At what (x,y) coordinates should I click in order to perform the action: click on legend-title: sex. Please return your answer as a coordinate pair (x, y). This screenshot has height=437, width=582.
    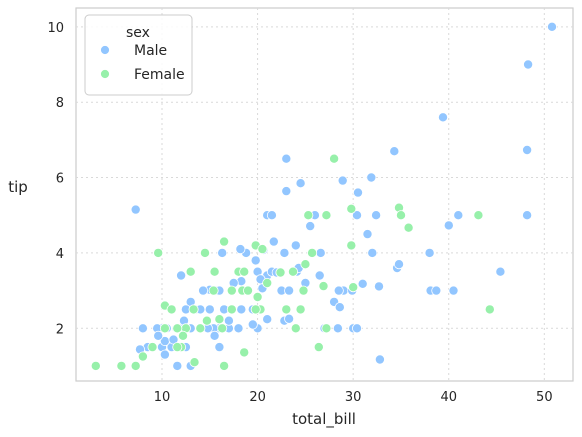
    Looking at the image, I should click on (138, 33).